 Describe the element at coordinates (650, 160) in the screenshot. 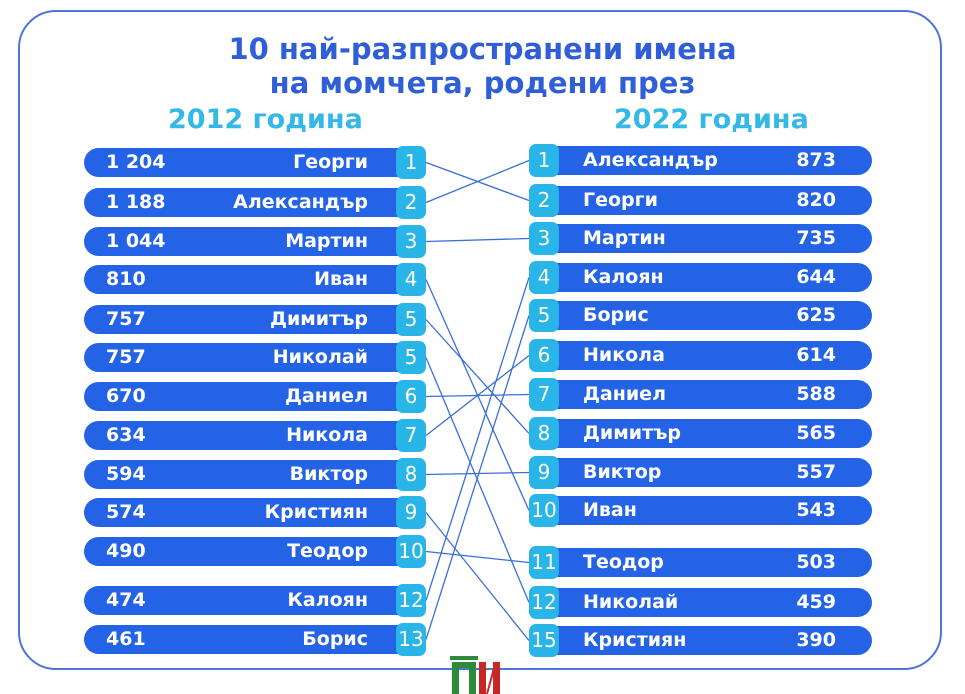

I see `name-2022: Александър` at that location.